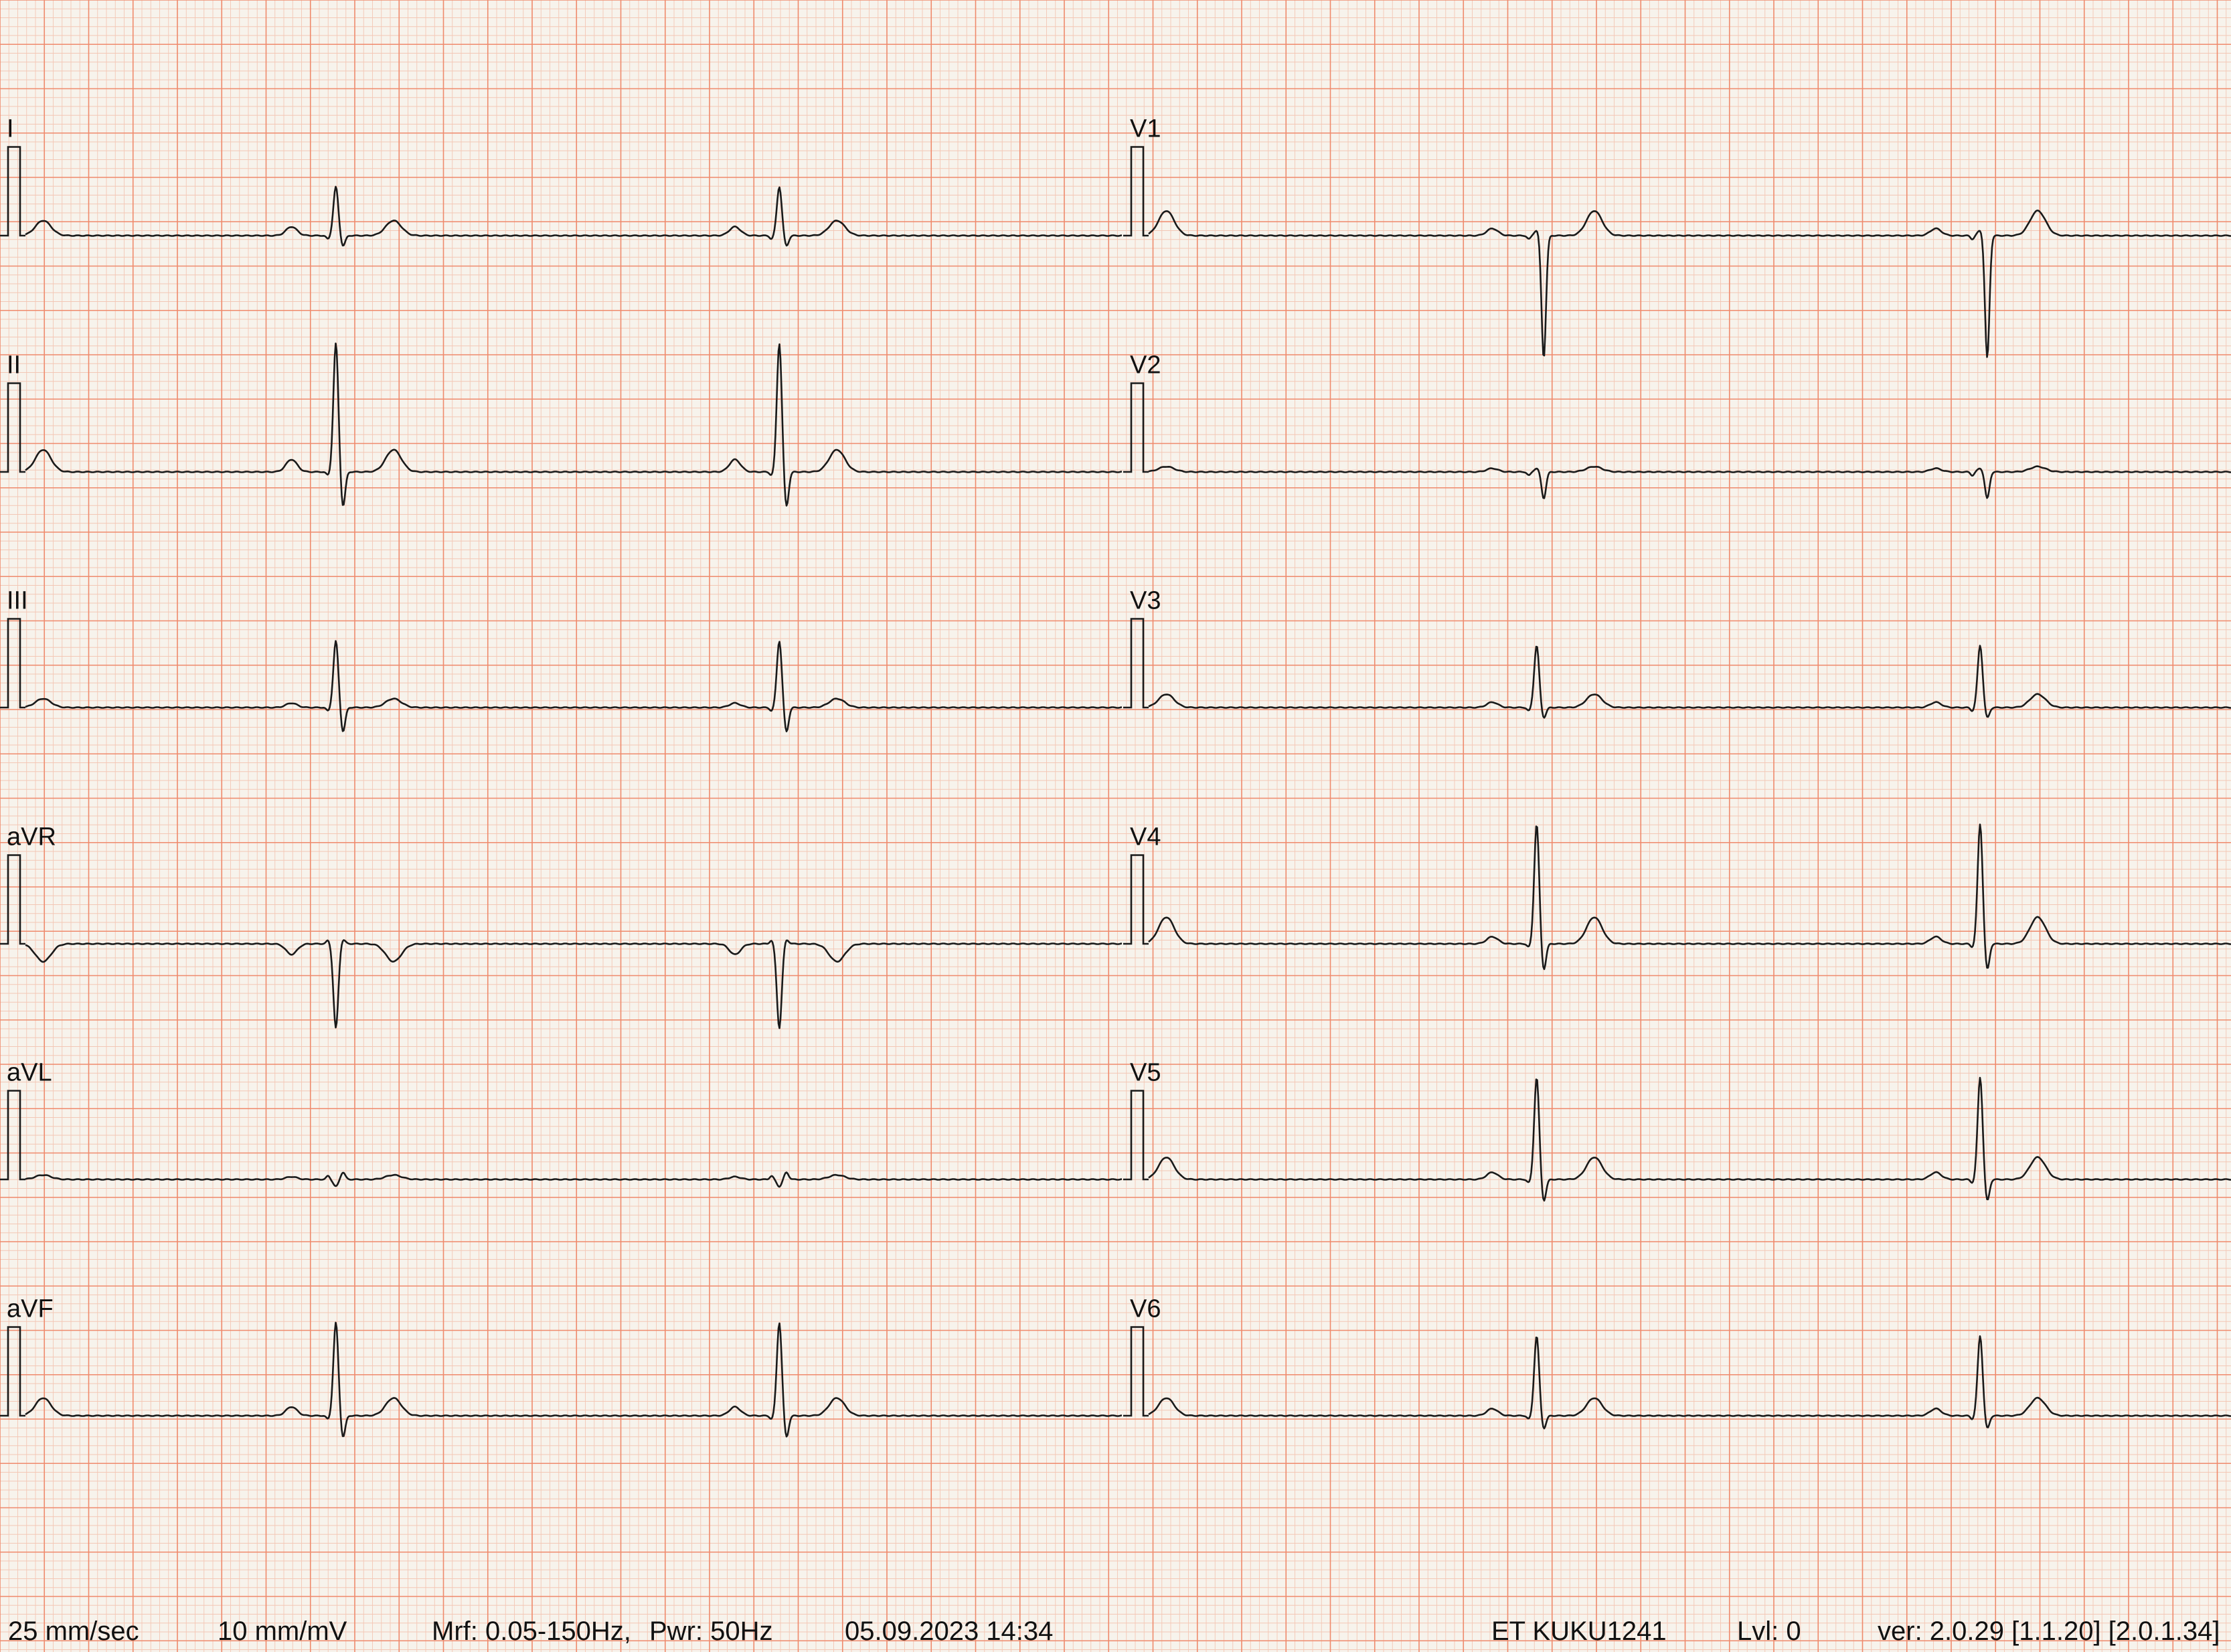  What do you see at coordinates (1689, 897) in the screenshot?
I see `trace-V4` at bounding box center [1689, 897].